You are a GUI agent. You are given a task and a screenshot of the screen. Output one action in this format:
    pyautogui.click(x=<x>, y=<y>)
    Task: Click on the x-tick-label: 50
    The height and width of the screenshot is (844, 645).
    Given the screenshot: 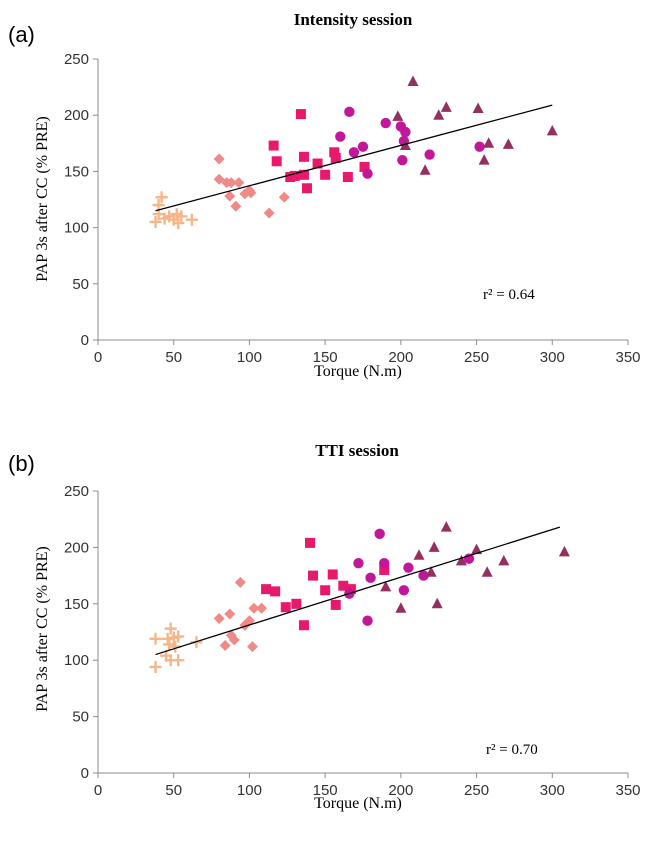 What is the action you would take?
    pyautogui.click(x=173, y=790)
    